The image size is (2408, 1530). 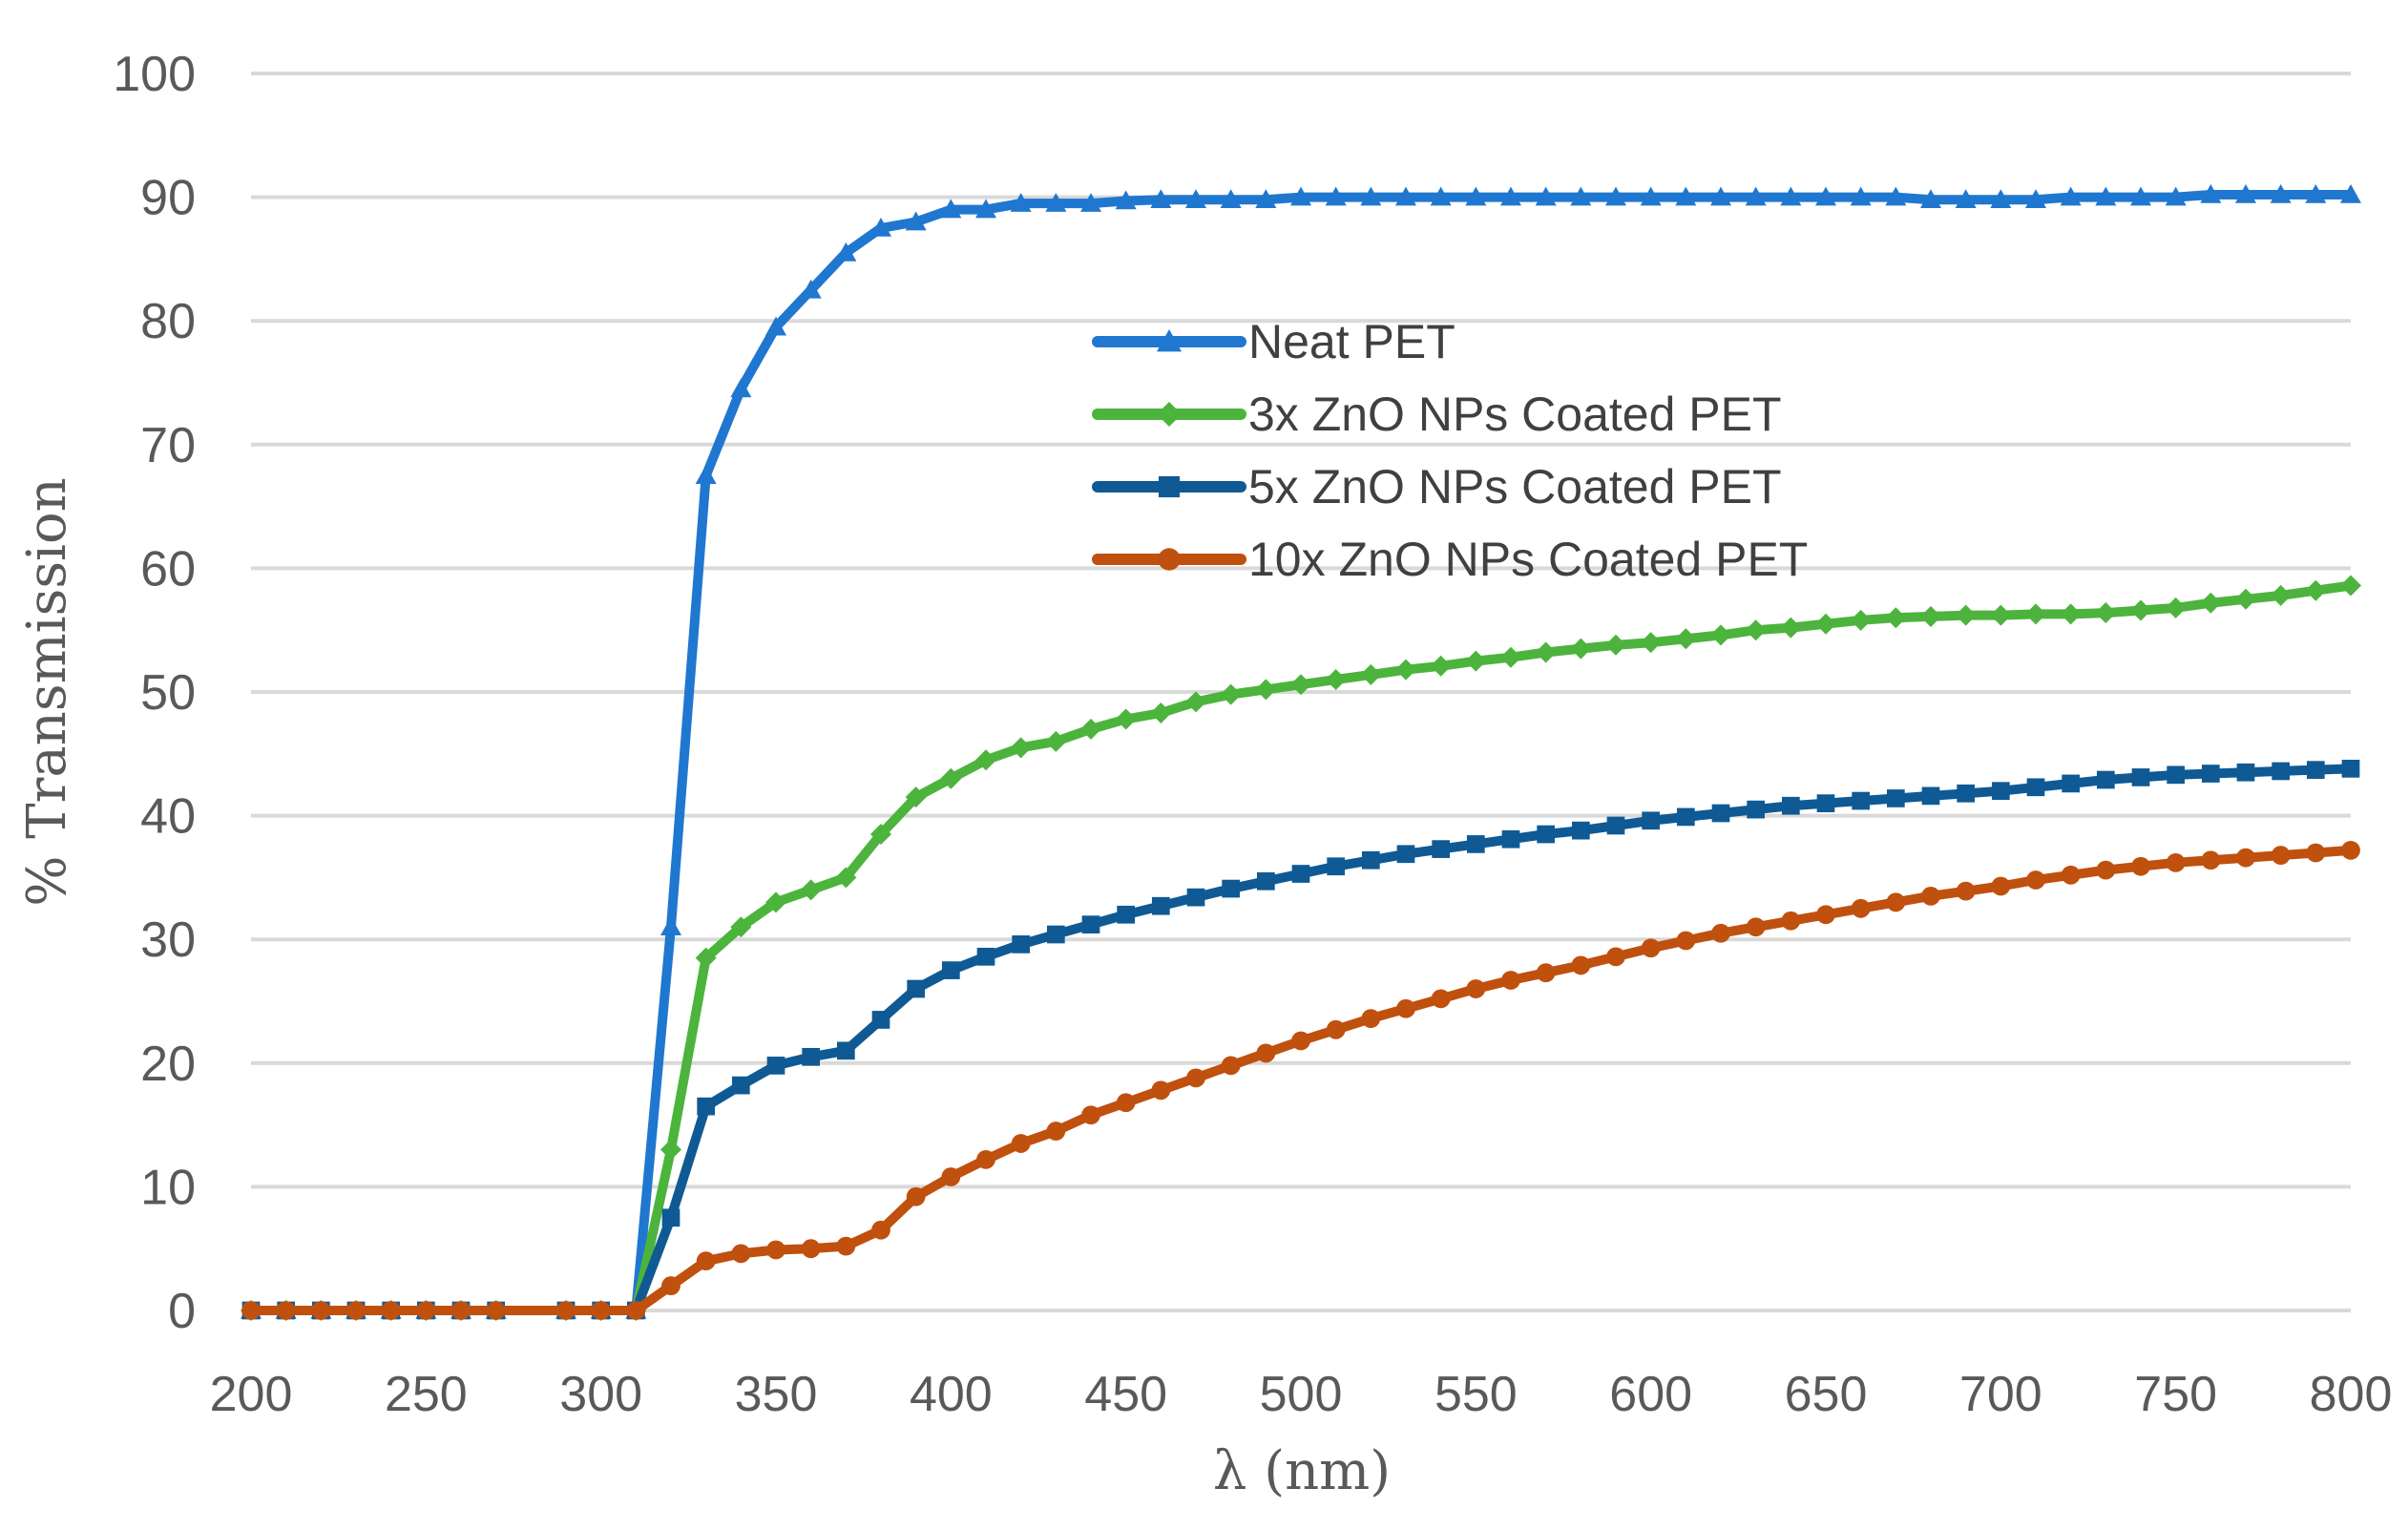 I want to click on y-axis-ticks: 0 10 20 30 40 50 60 70 80 90 100, so click(x=155, y=693).